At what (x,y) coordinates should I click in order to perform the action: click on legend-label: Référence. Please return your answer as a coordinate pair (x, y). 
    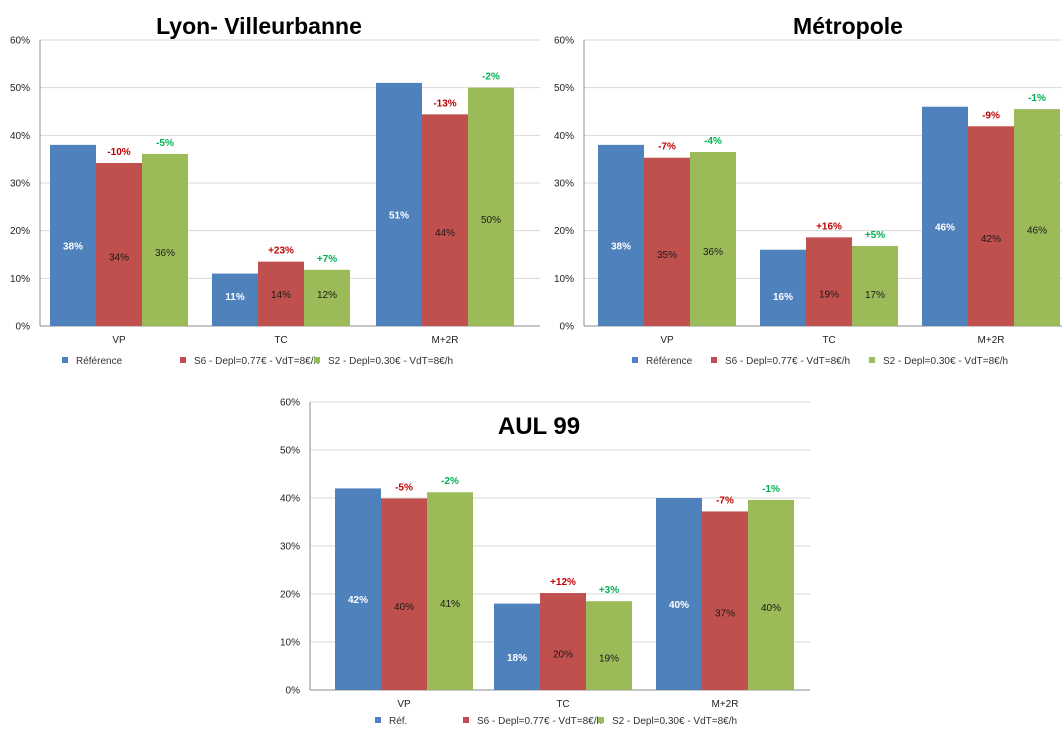
    Looking at the image, I should click on (669, 361).